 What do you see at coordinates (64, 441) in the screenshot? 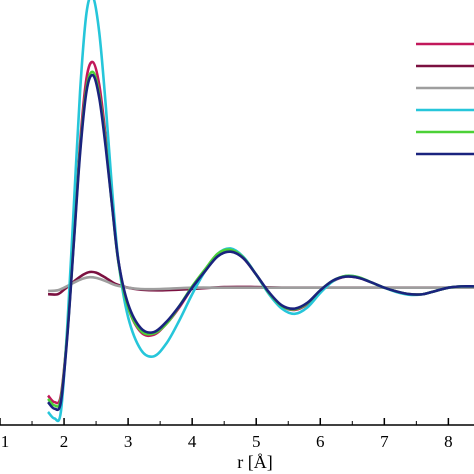
I see `x-tick-label-2: 2` at bounding box center [64, 441].